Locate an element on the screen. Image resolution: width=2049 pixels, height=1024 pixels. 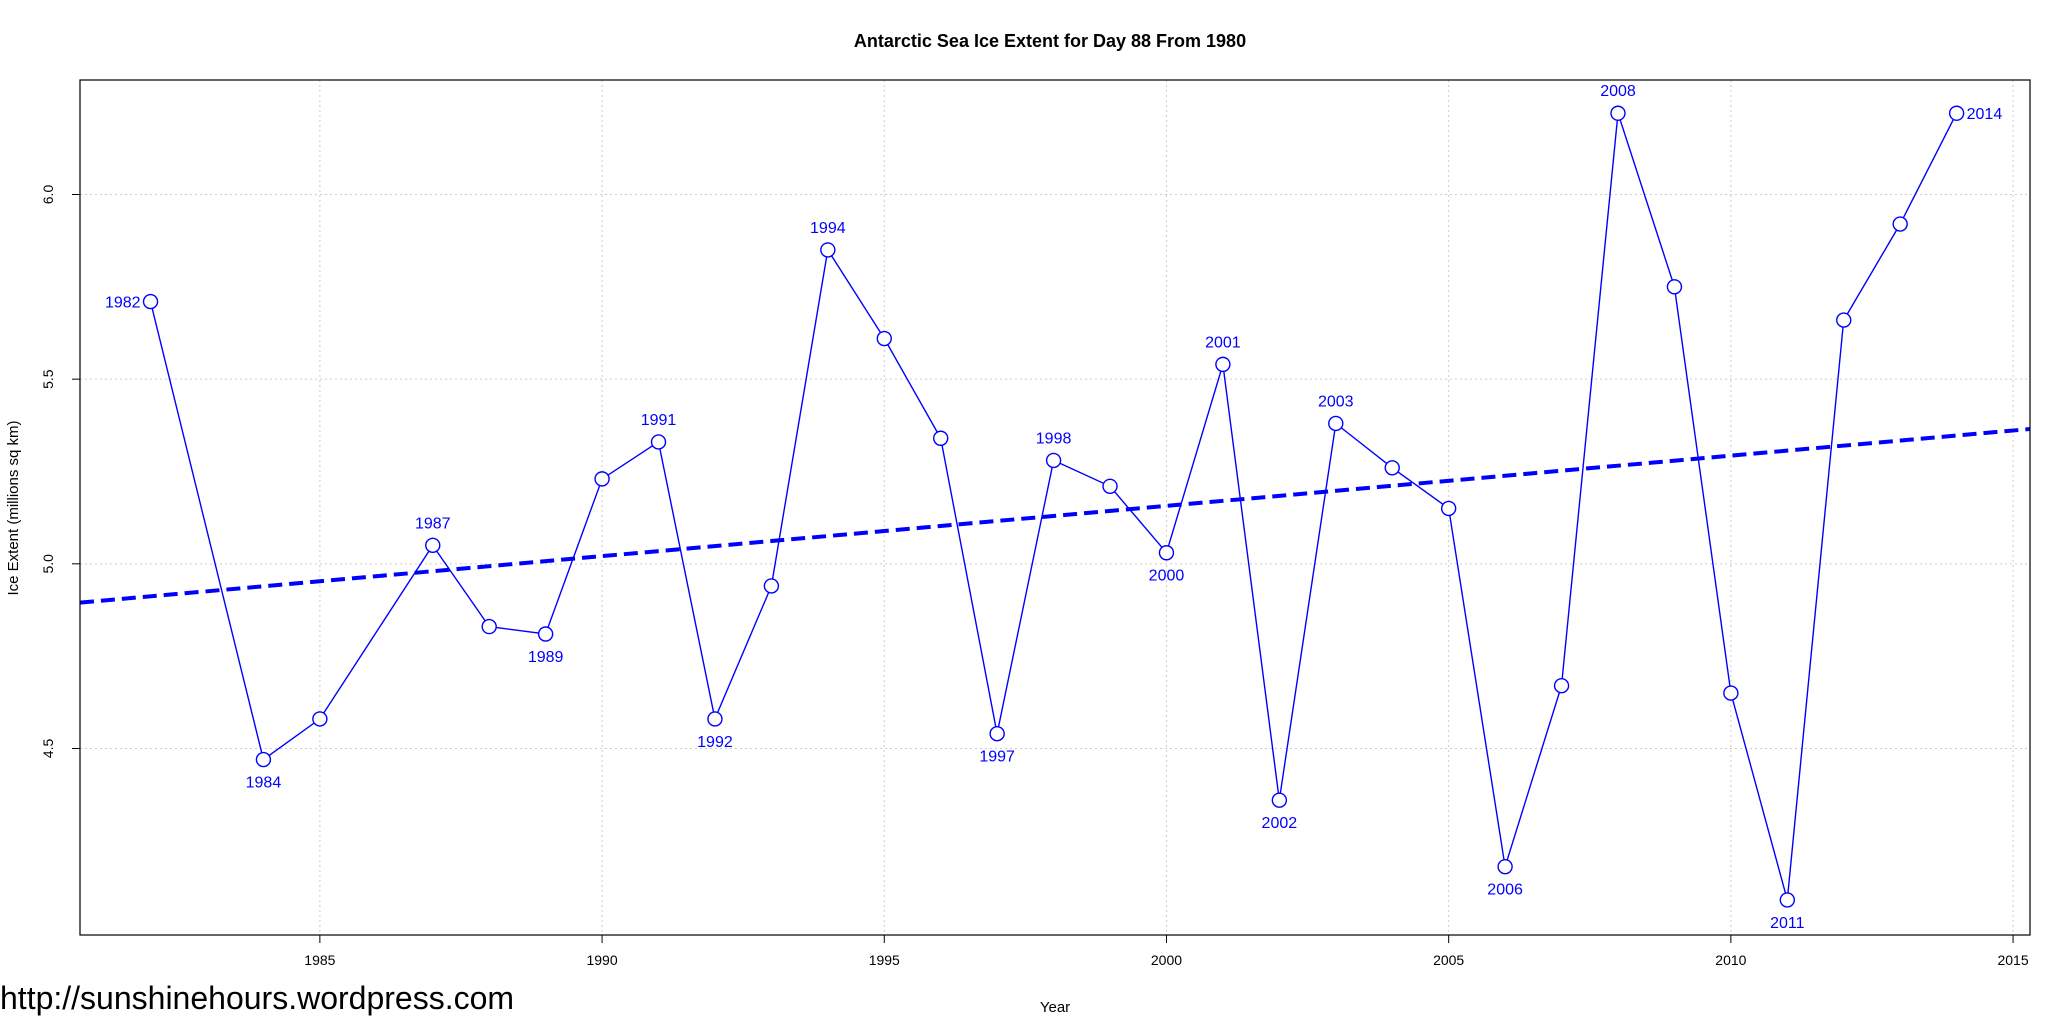
data-label: 1987 is located at coordinates (433, 523).